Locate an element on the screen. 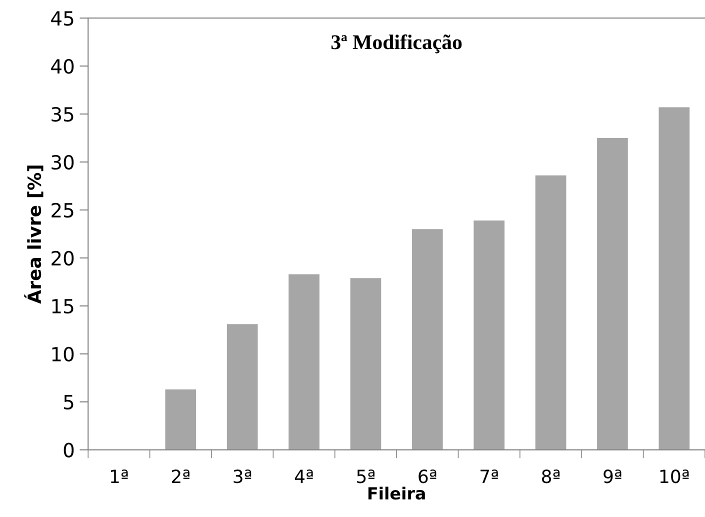 This screenshot has height=517, width=705. x-tick-label: 8ª is located at coordinates (551, 477).